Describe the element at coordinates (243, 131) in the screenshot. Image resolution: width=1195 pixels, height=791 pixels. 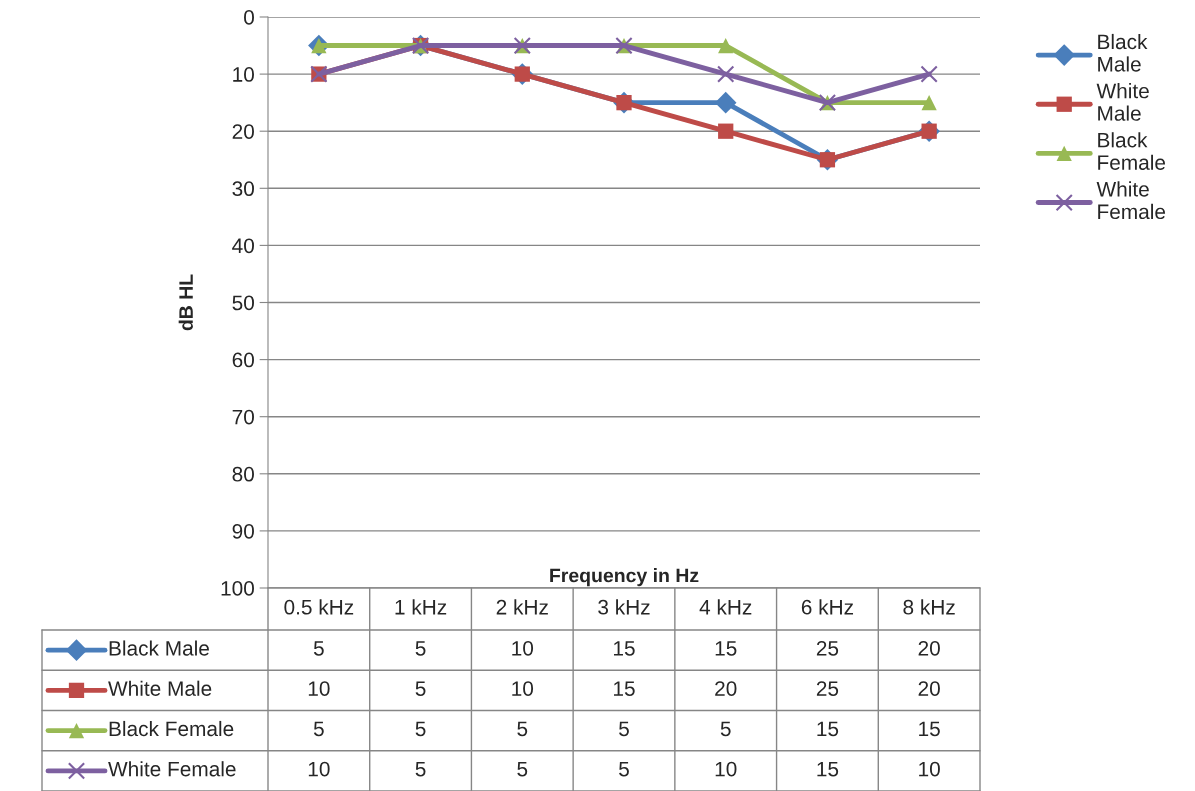
I see `y-tick-label: 20` at that location.